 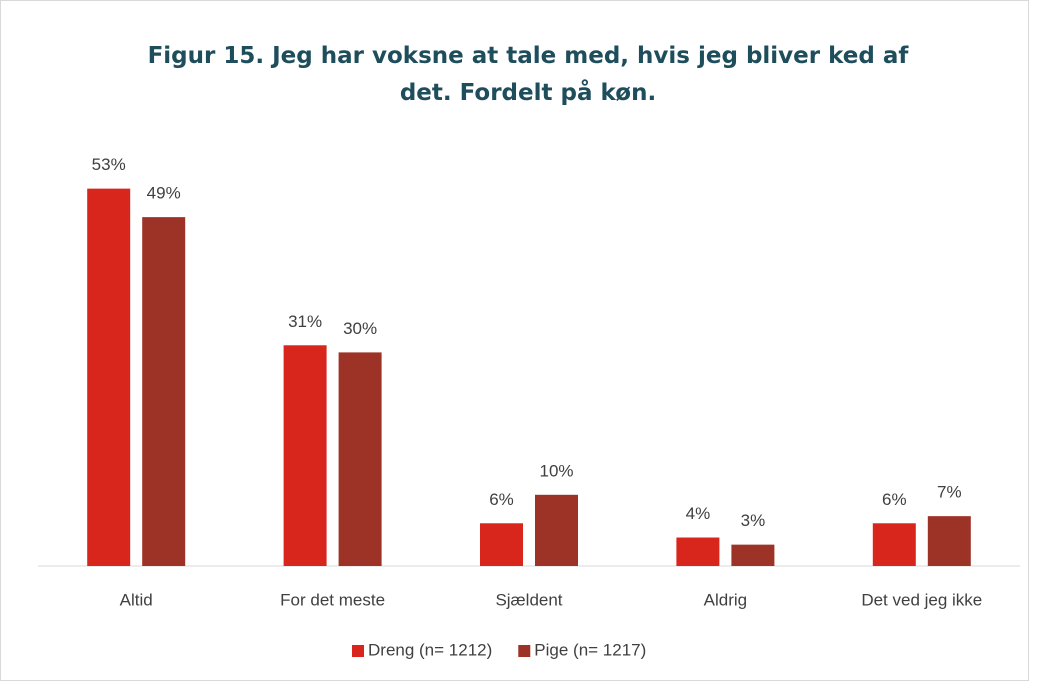 I want to click on x-tick-label: Altid, so click(x=136, y=599).